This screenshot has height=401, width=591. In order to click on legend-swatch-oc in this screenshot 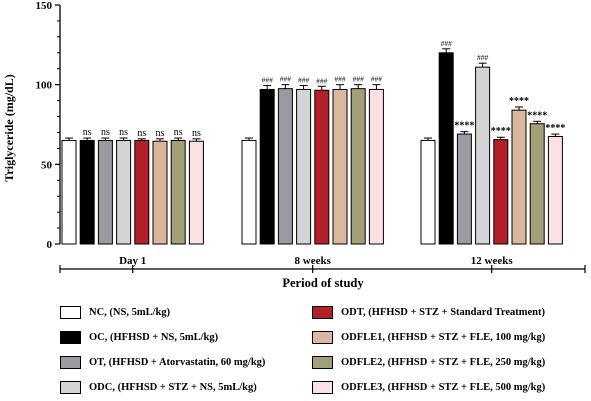, I will do `click(70, 337)`.